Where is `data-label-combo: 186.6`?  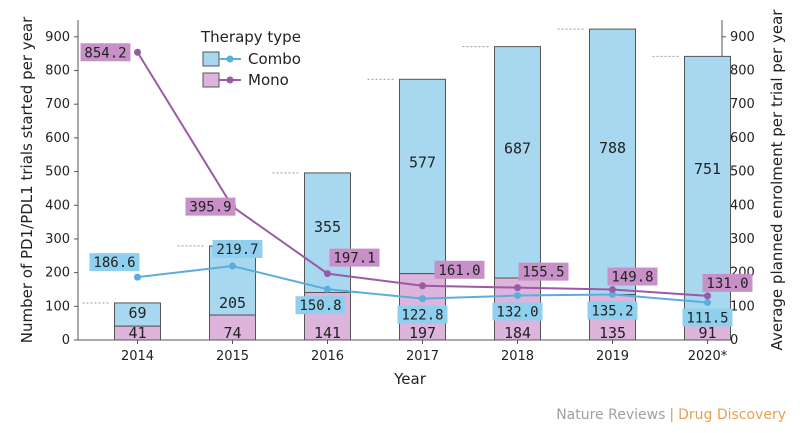
data-label-combo: 186.6 is located at coordinates (114, 263).